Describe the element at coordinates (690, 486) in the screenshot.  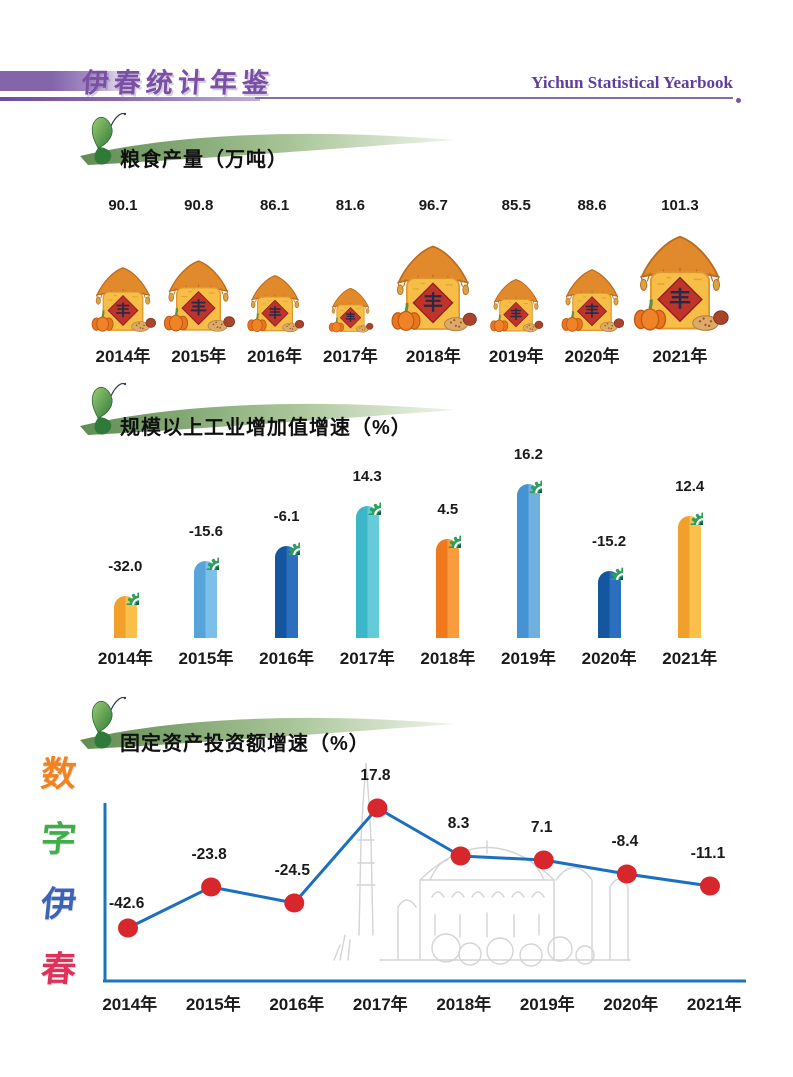
I see `value-label: 12.4` at that location.